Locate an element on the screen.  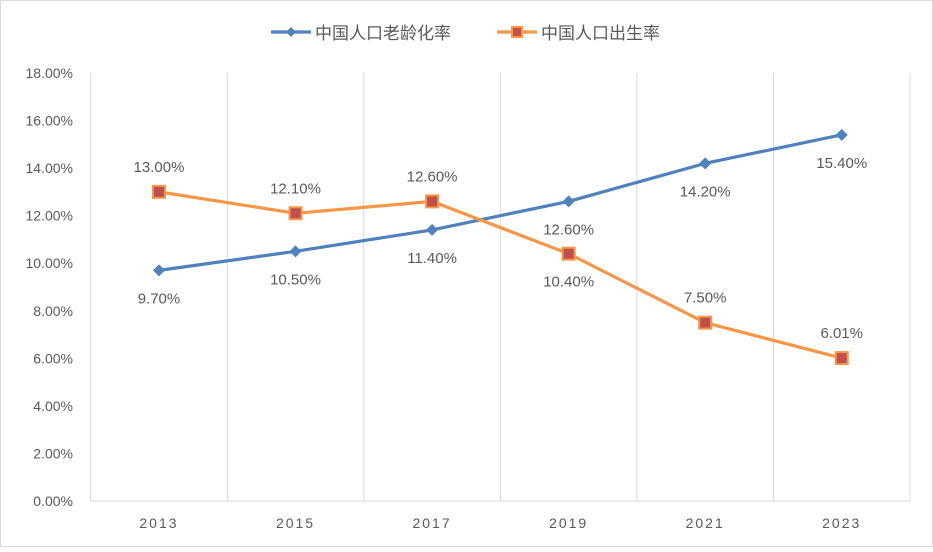
x-tick-label: 2013 is located at coordinates (158, 523).